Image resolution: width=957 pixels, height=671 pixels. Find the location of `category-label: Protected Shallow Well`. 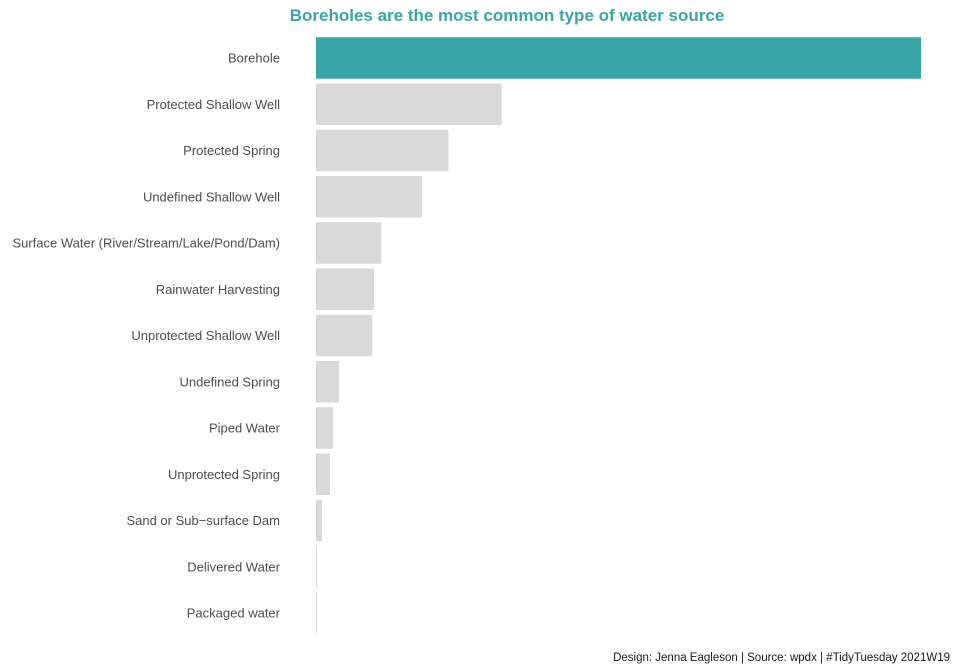

category-label: Protected Shallow Well is located at coordinates (214, 104).